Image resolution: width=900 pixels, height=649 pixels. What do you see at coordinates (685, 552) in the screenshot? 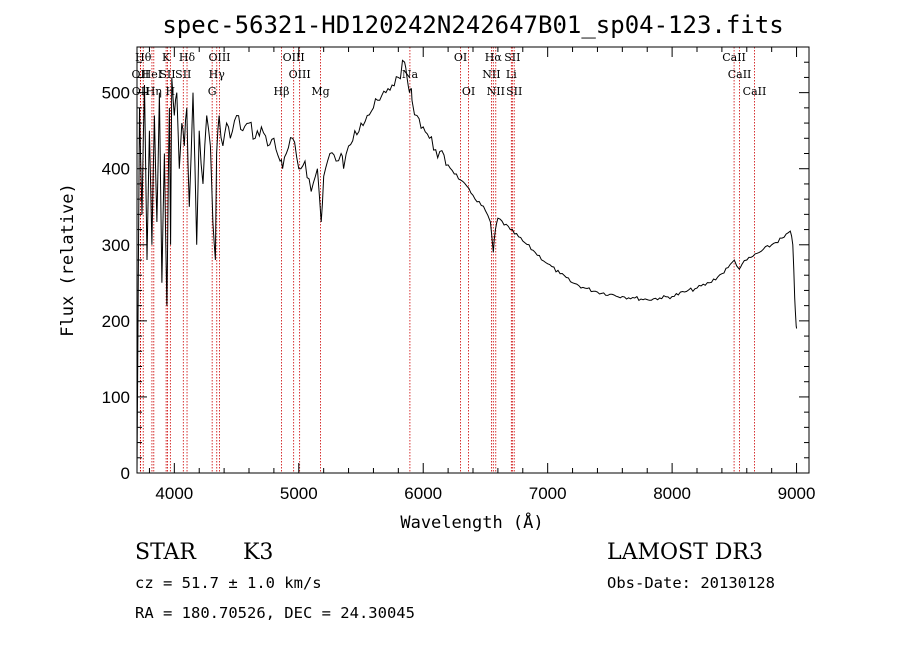
I see `survey-name: LAMOST DR3` at bounding box center [685, 552].